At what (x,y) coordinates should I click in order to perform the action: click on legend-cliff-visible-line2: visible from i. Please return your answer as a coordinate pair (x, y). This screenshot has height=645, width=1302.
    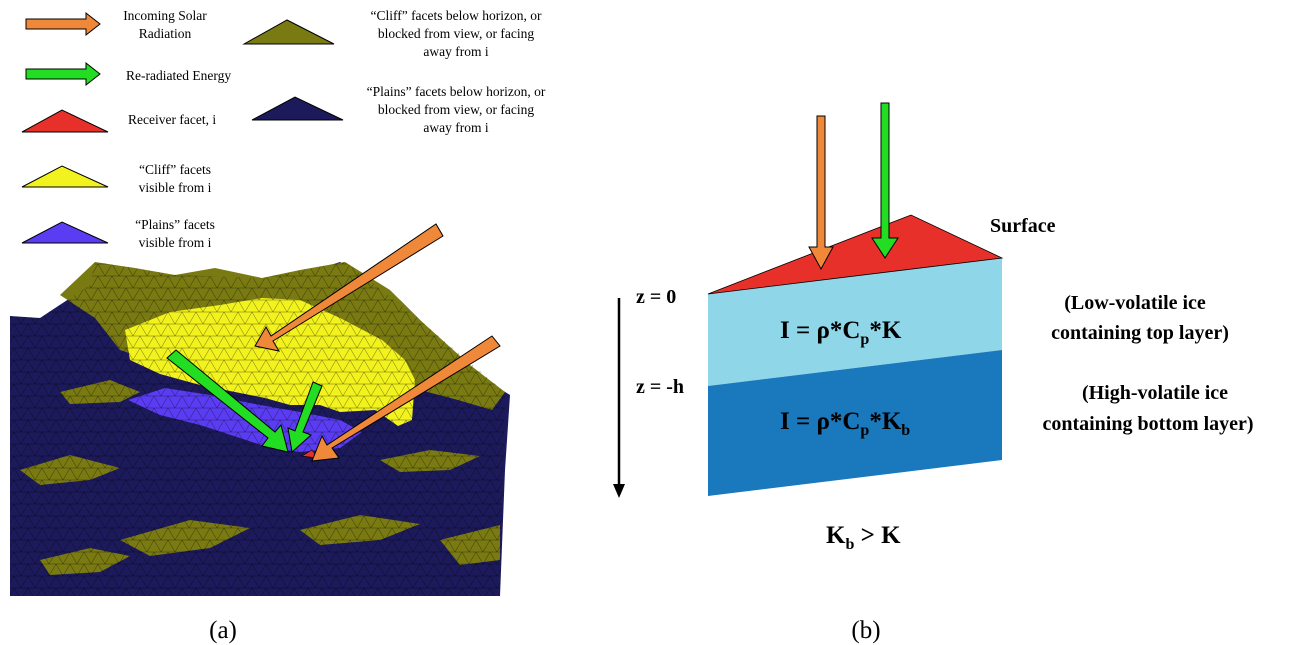
    Looking at the image, I should click on (175, 187).